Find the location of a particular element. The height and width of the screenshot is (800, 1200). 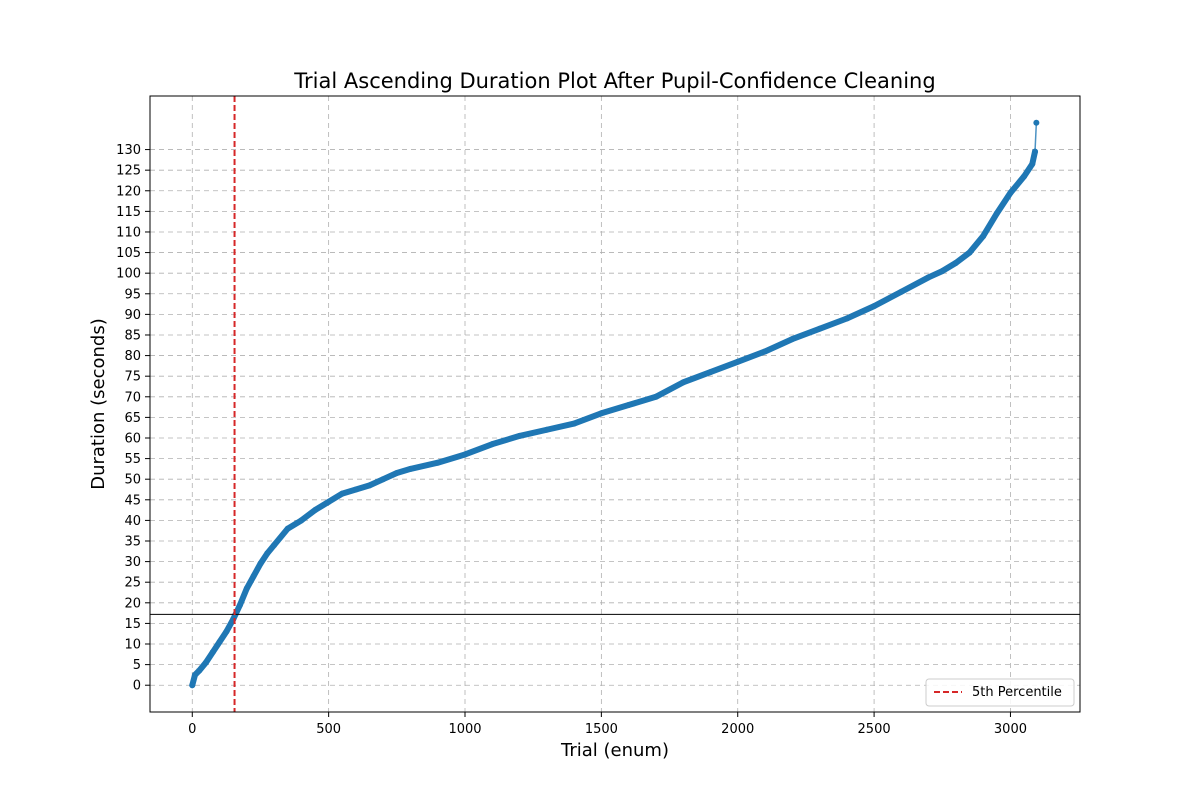

legend-label: 5th Percentile is located at coordinates (1017, 692).